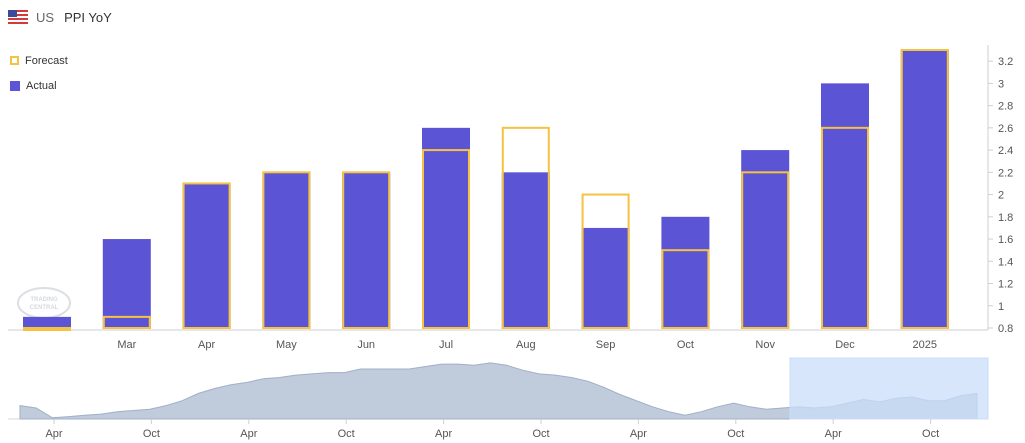 The width and height of the screenshot is (1025, 443). I want to click on actual-swatch, so click(15, 85).